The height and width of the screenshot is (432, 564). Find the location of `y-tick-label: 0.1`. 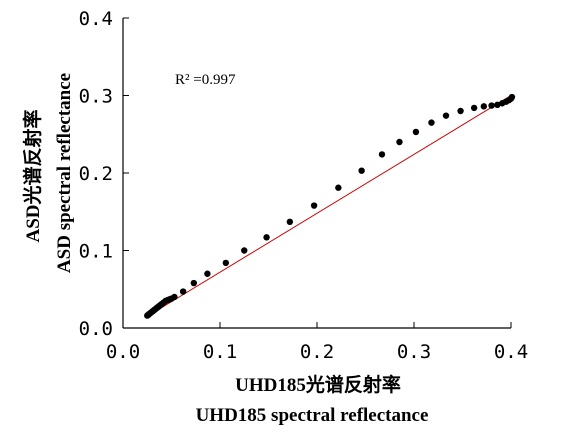

y-tick-label: 0.1 is located at coordinates (96, 252).